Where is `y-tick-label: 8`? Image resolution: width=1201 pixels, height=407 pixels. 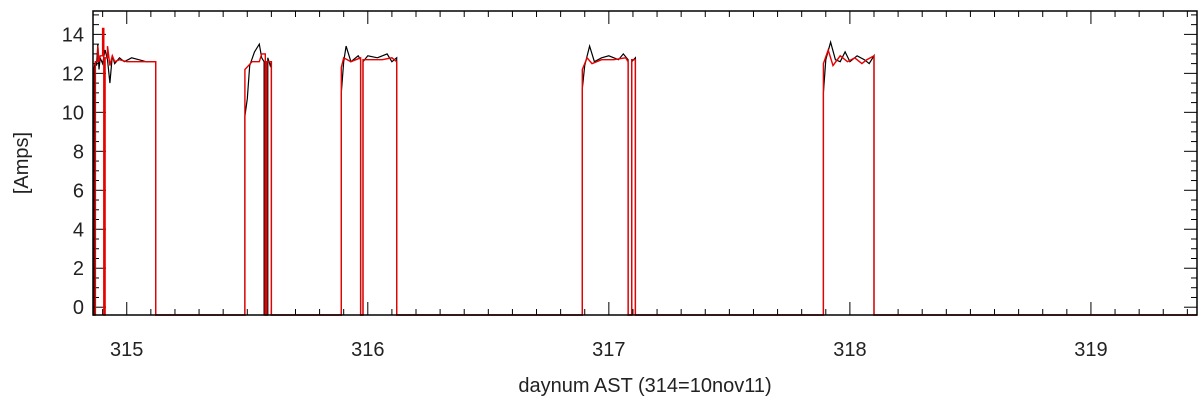 y-tick-label: 8 is located at coordinates (78, 152).